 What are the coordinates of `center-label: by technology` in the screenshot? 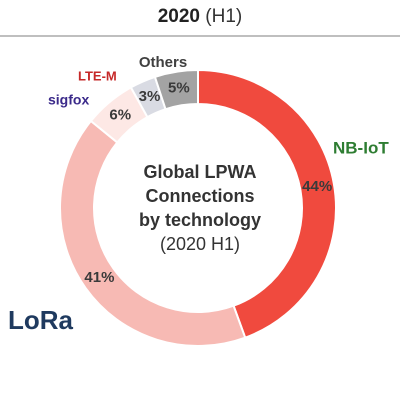 It's located at (200, 220).